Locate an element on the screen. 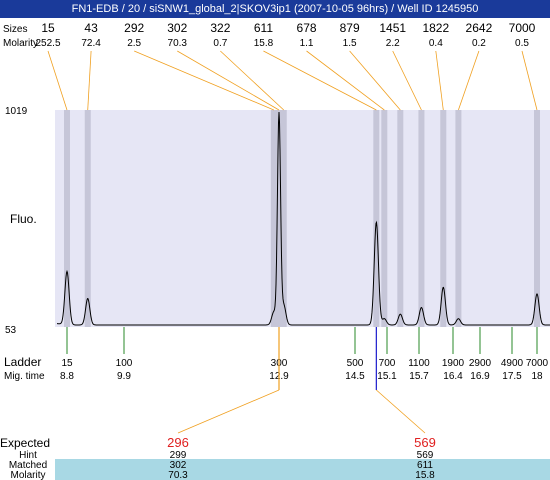 This screenshot has width=550, height=480. peak-leader-lines is located at coordinates (292, 80).